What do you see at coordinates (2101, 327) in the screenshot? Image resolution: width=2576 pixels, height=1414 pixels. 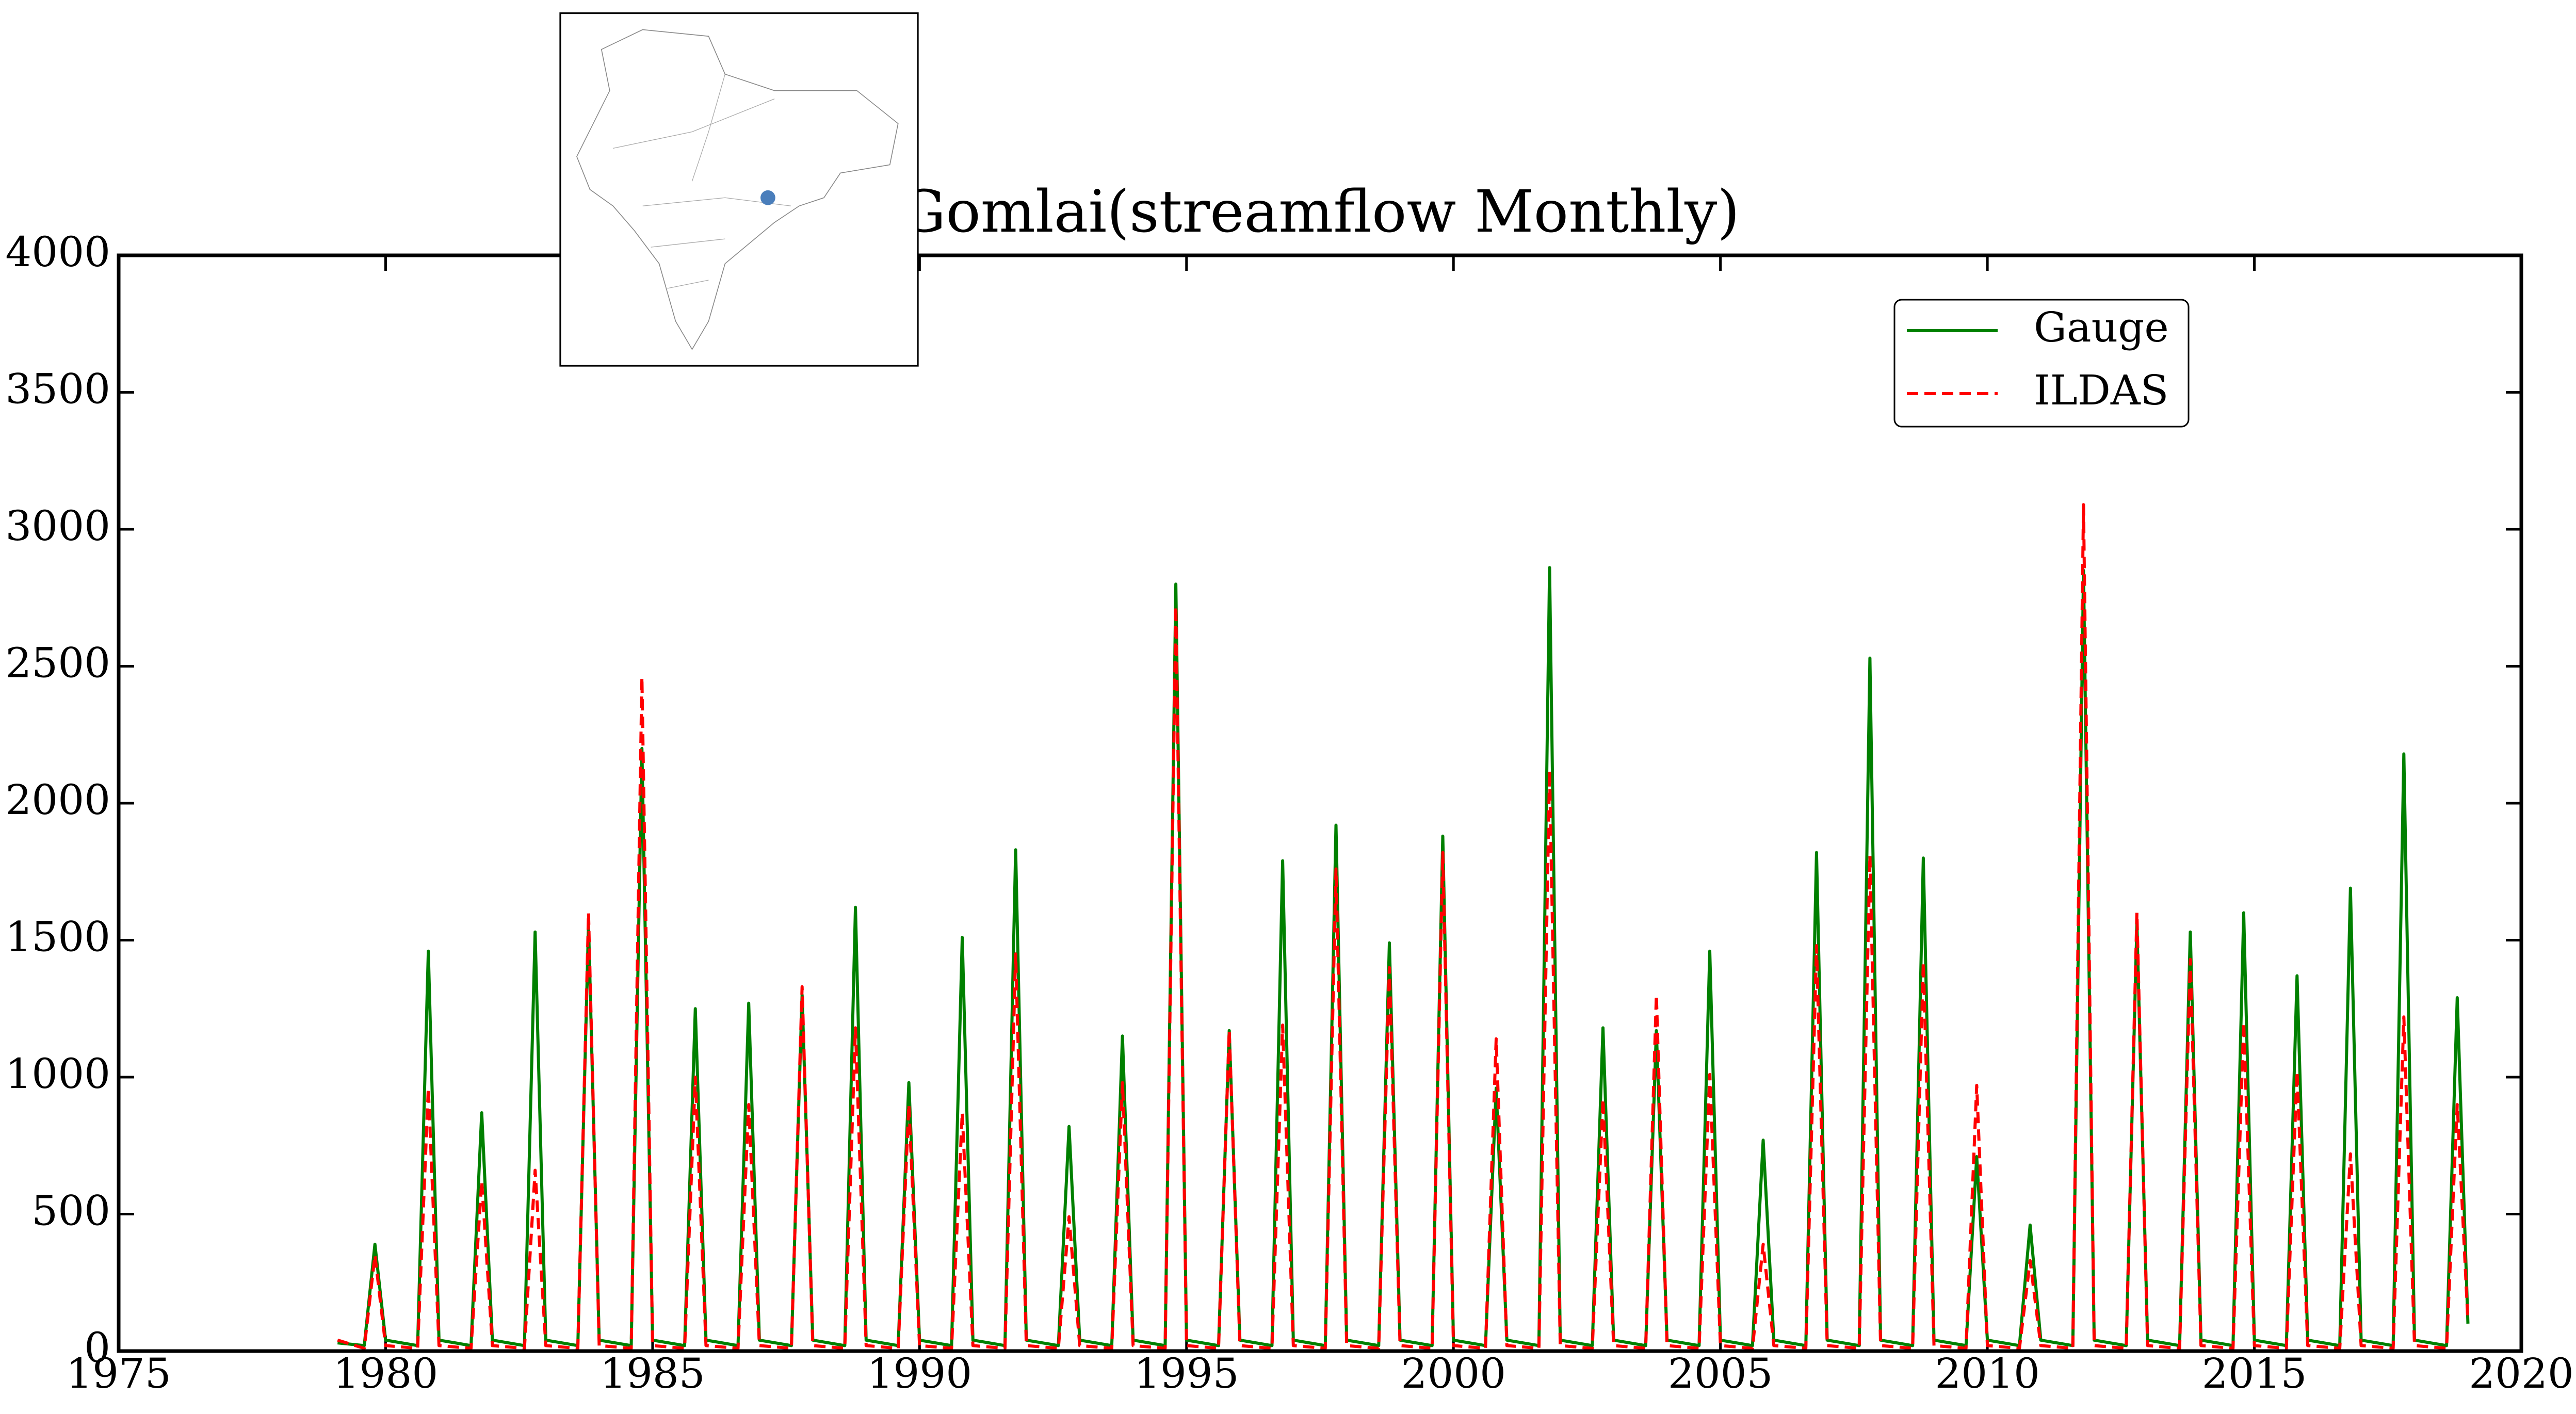 I see `legend-label: Gauge` at bounding box center [2101, 327].